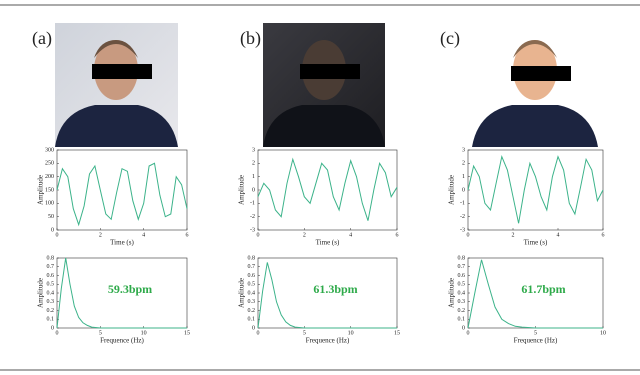 The height and width of the screenshot is (375, 640). What do you see at coordinates (250, 38) in the screenshot?
I see `panel-label: (b)` at bounding box center [250, 38].